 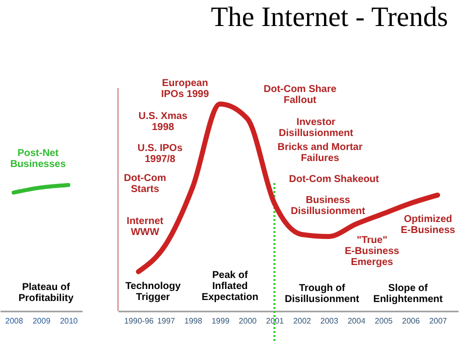 What do you see at coordinates (428, 225) in the screenshot?
I see `annotation: Optimized E-Business` at bounding box center [428, 225].